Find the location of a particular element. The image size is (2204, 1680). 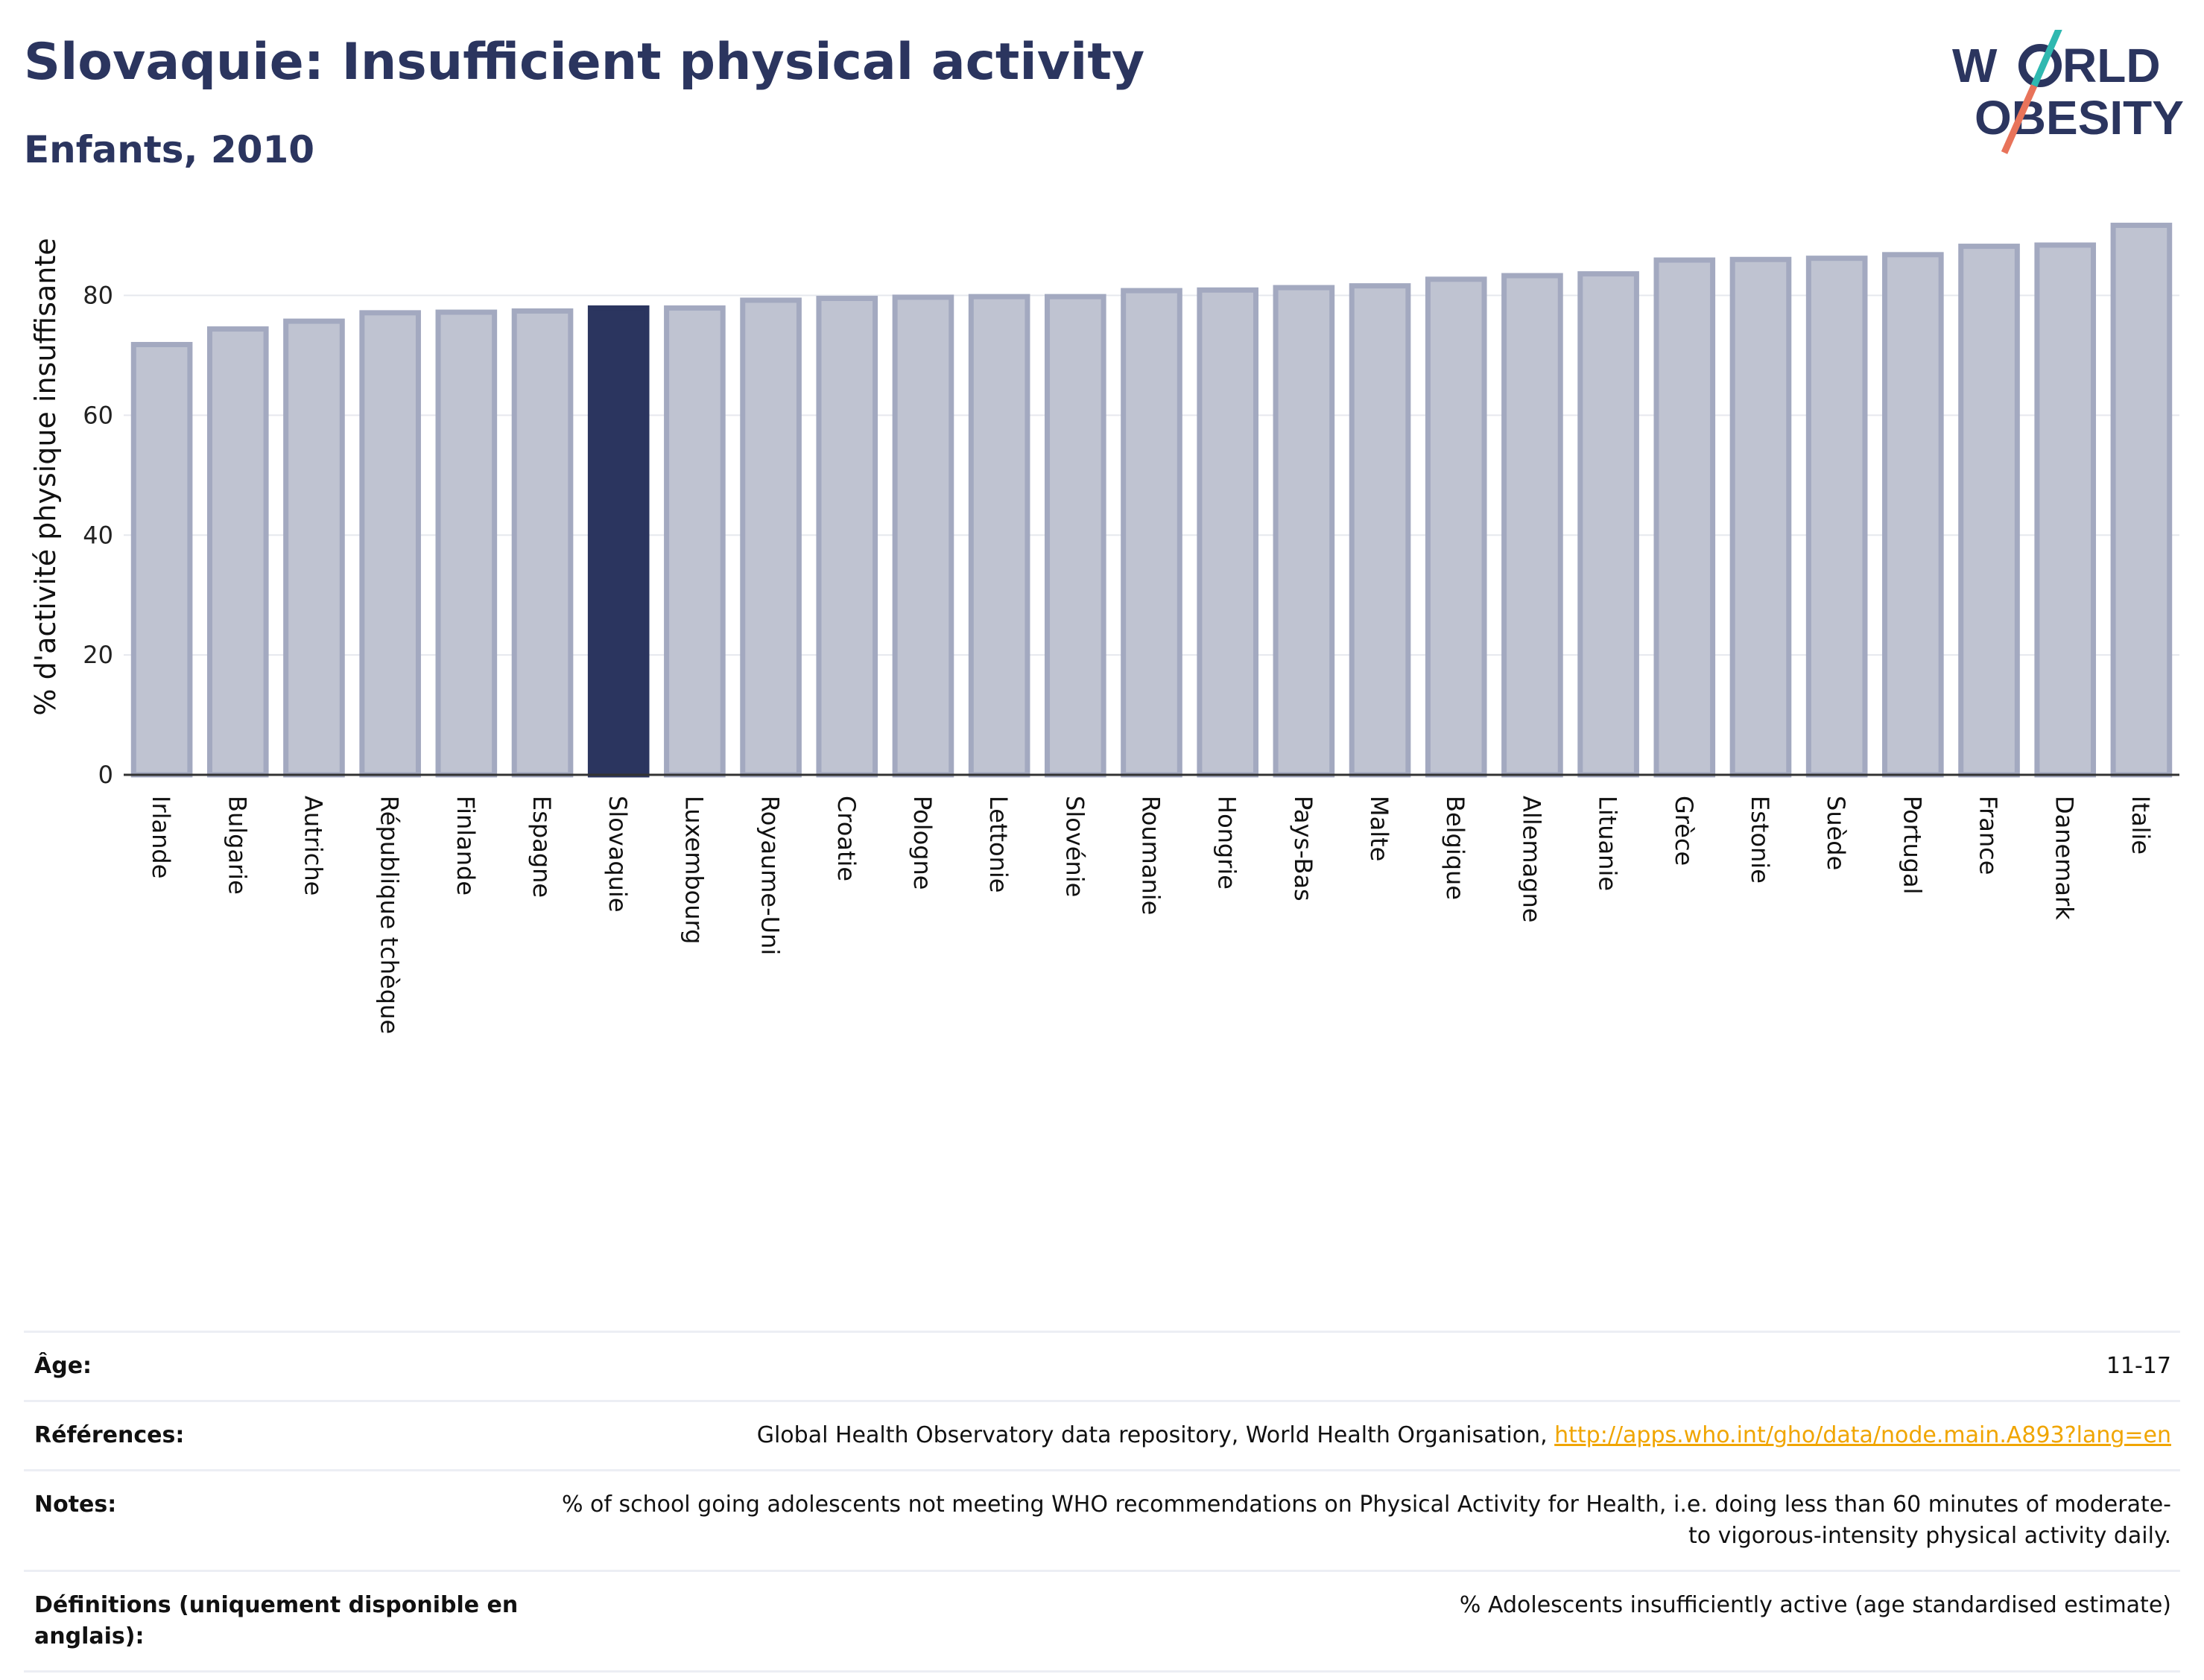

x-tick-label: Allemagne is located at coordinates (1531, 859).